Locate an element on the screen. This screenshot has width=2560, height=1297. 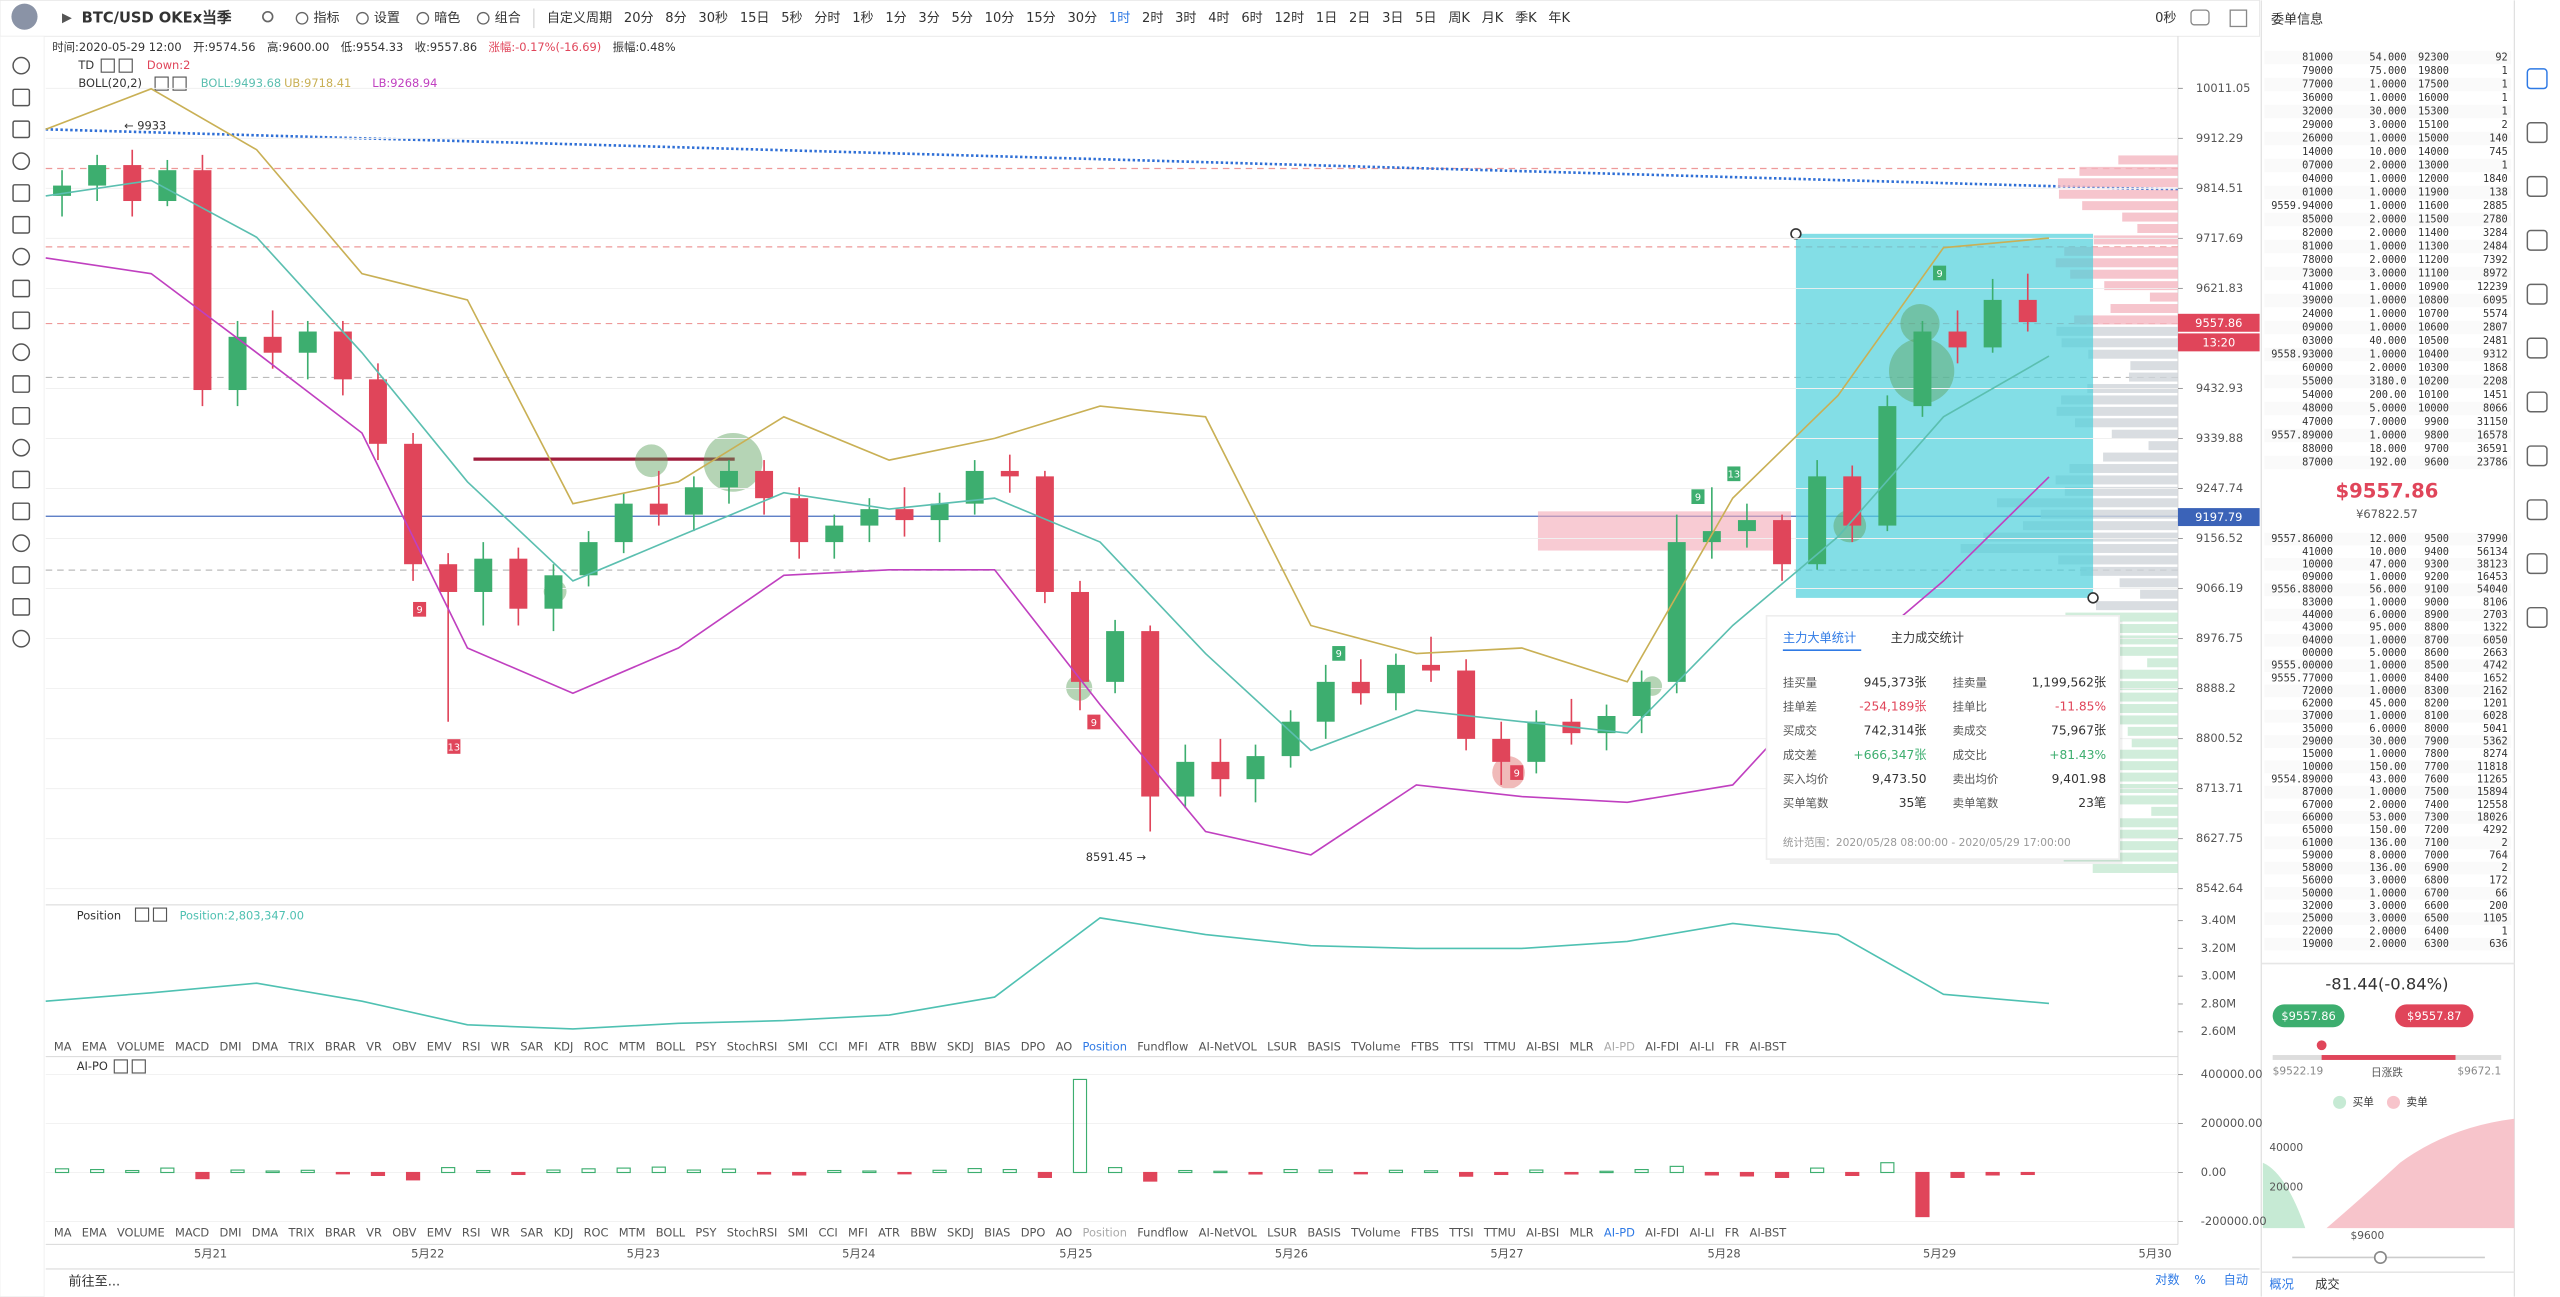
indicator-tab: EMA is located at coordinates (94, 1046).